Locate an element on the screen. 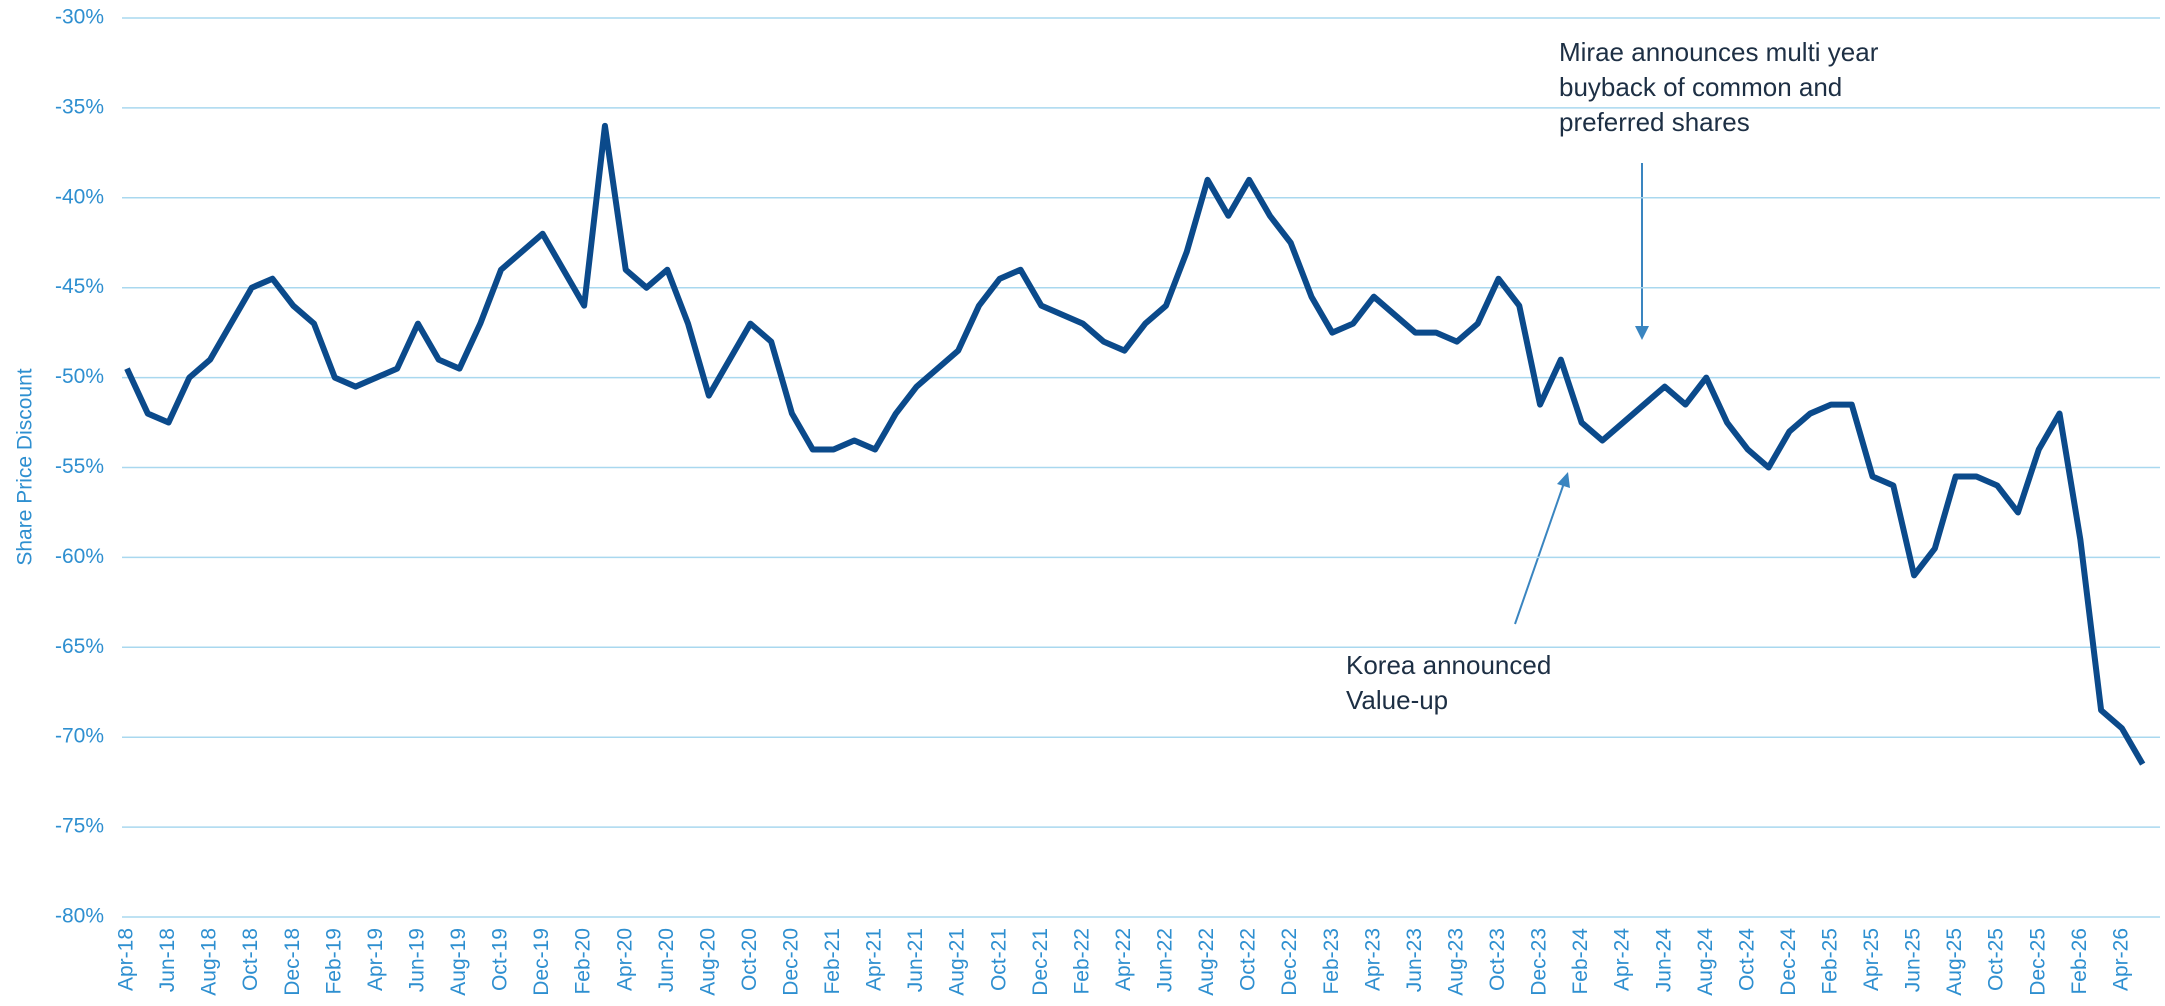  x-tick-label: Oct-21 is located at coordinates (998, 959).